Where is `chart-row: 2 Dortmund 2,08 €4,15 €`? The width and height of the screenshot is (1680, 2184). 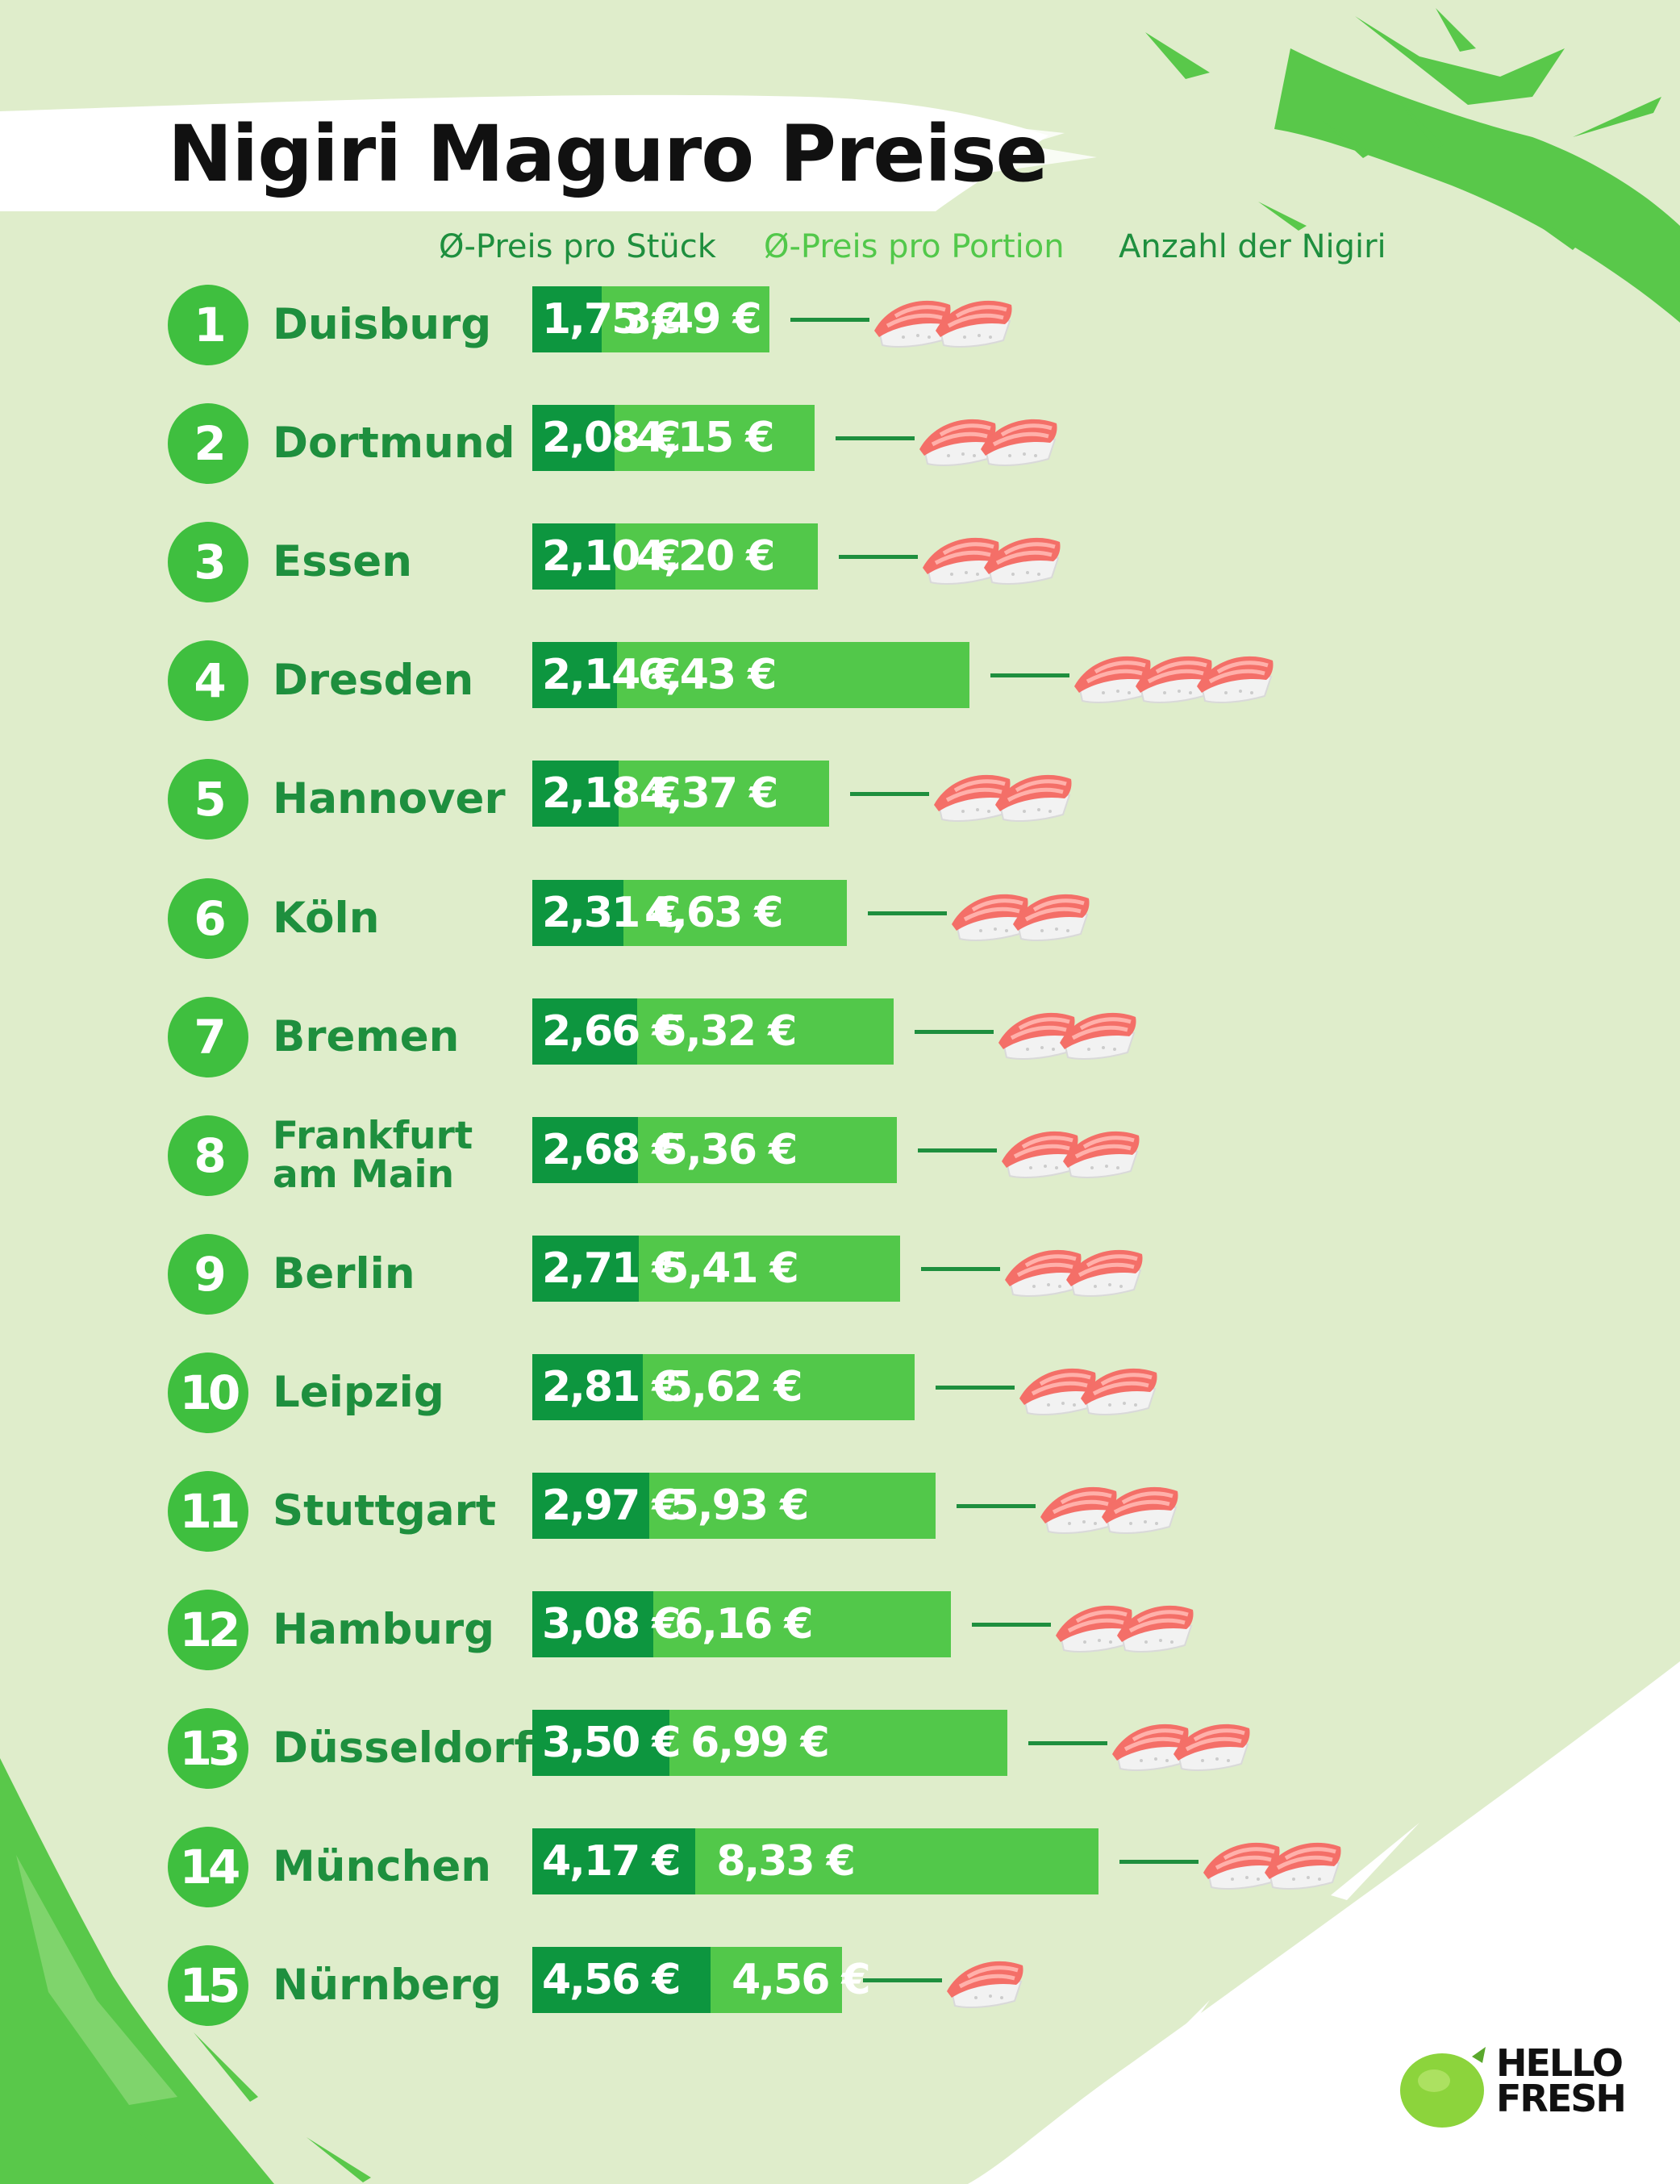
chart-row: 2 Dortmund 2,08 €4,15 € is located at coordinates (840, 444).